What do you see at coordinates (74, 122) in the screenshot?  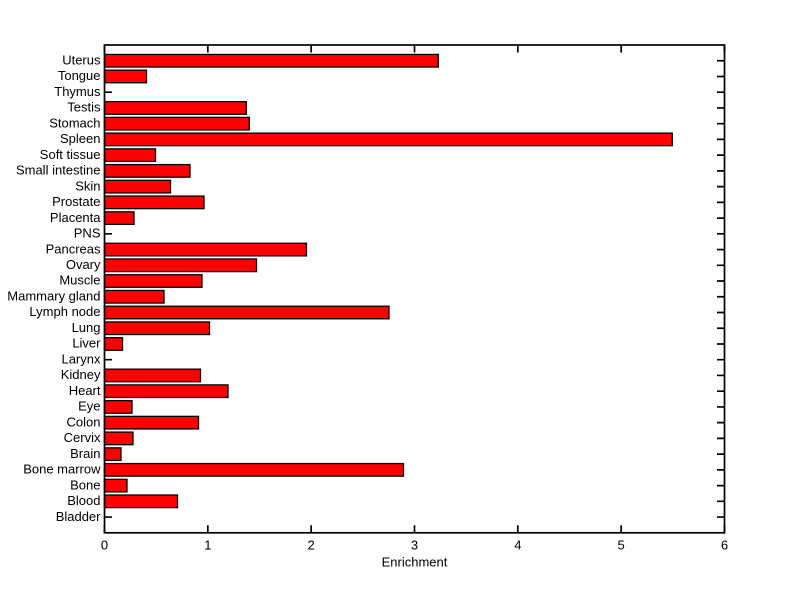 I see `svg-text: Stomach` at bounding box center [74, 122].